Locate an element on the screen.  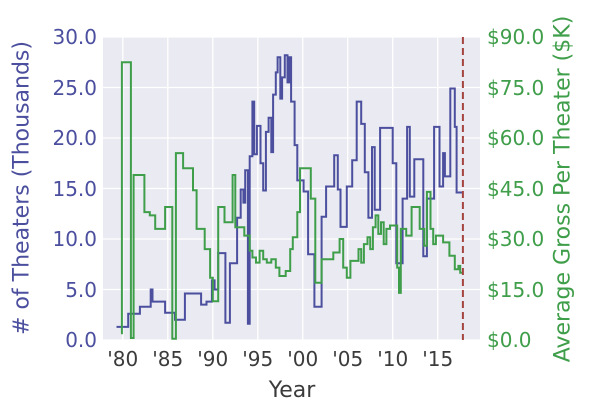
right-tick-label: $60.0 is located at coordinates (516, 138).